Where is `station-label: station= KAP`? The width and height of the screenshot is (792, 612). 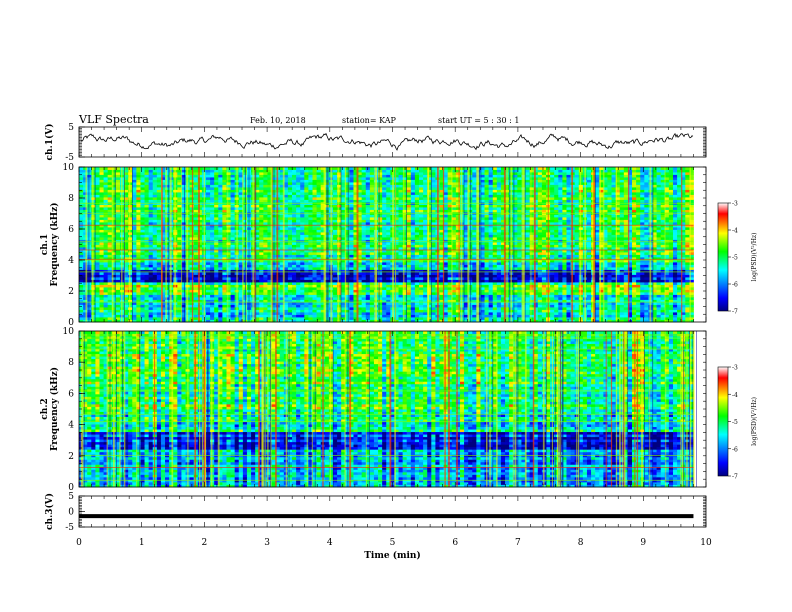 station-label: station= KAP is located at coordinates (369, 120).